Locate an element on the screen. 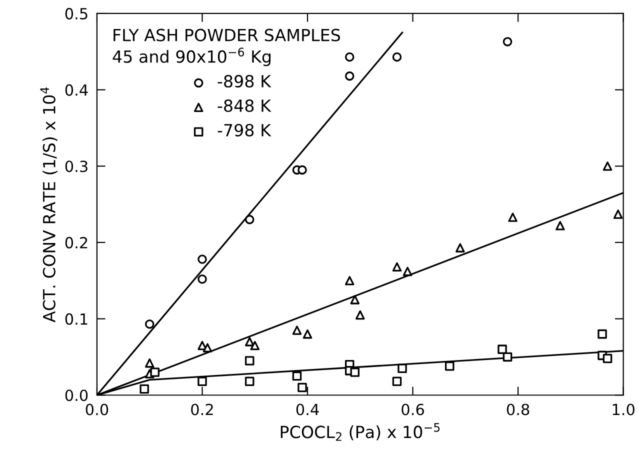 The image size is (638, 449). x-tick-label: 0.8 is located at coordinates (518, 410).